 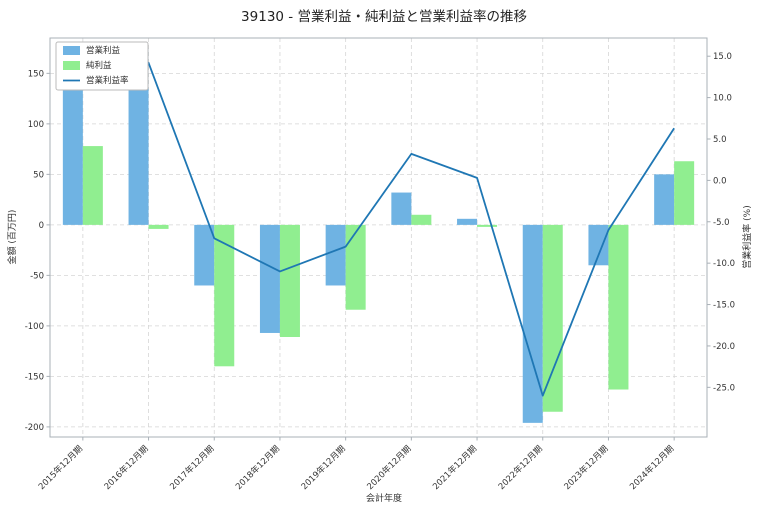 I want to click on y-left-tick-label: -50, so click(x=37, y=276).